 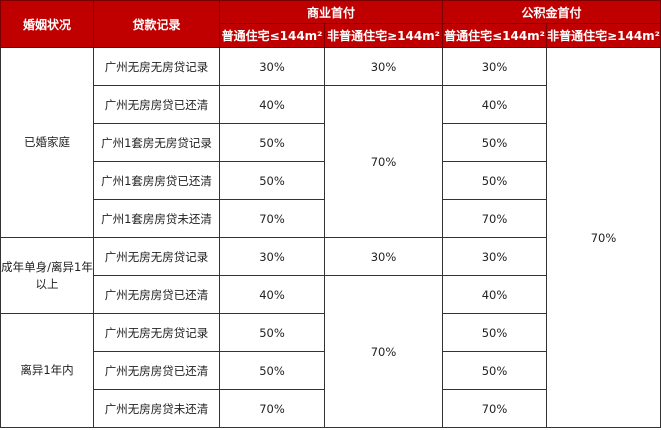 I want to click on table-row: 广州1套房房贷已还清 50% 50%, so click(x=331, y=180).